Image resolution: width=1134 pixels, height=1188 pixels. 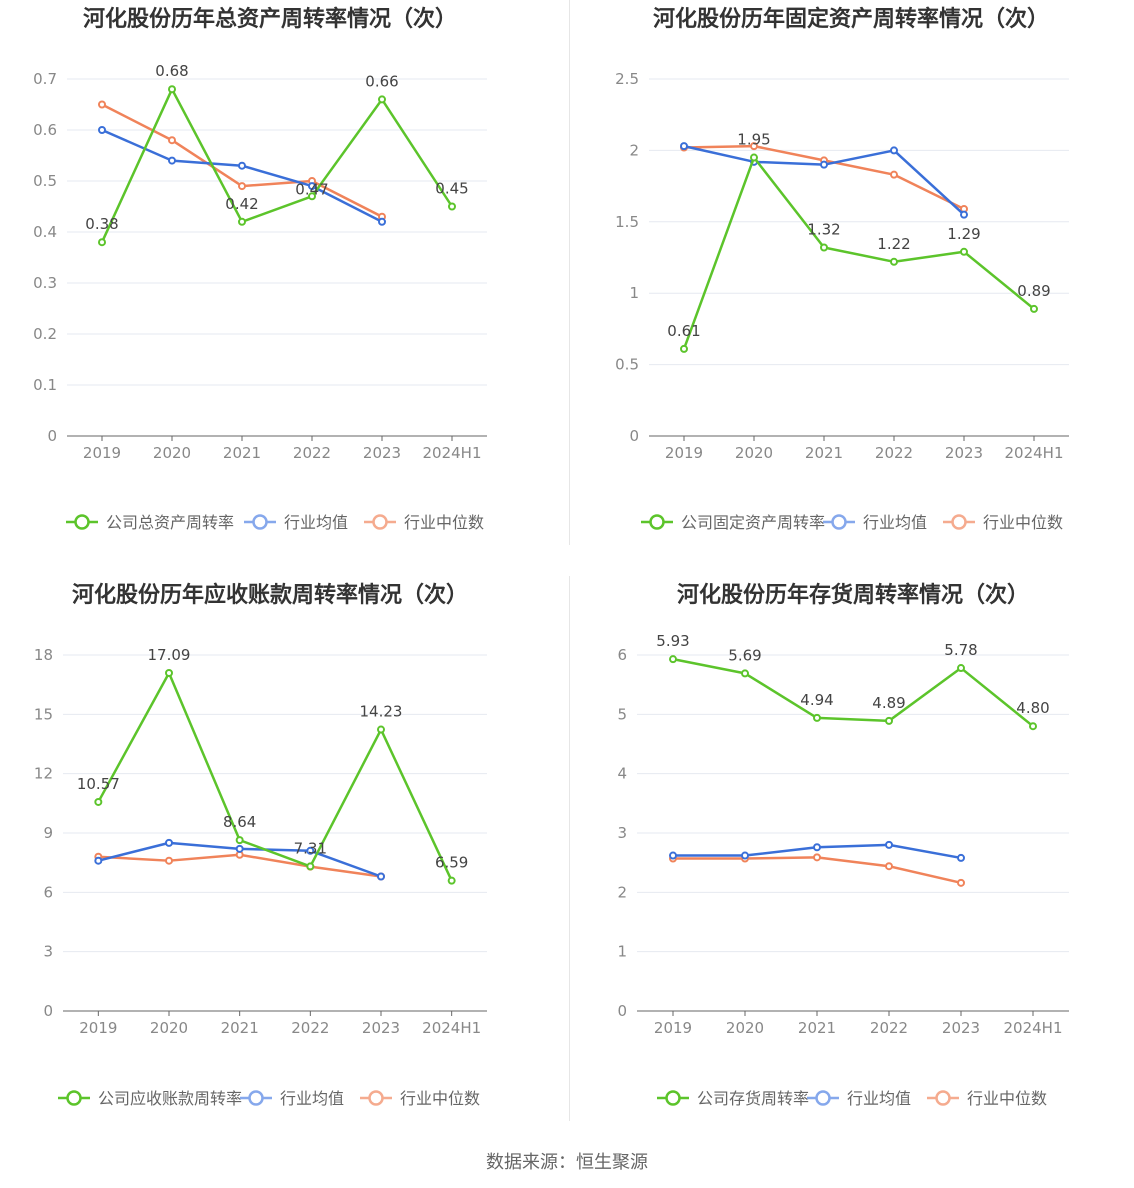 What do you see at coordinates (45, 334) in the screenshot?
I see `y-tick-label: 0.2` at bounding box center [45, 334].